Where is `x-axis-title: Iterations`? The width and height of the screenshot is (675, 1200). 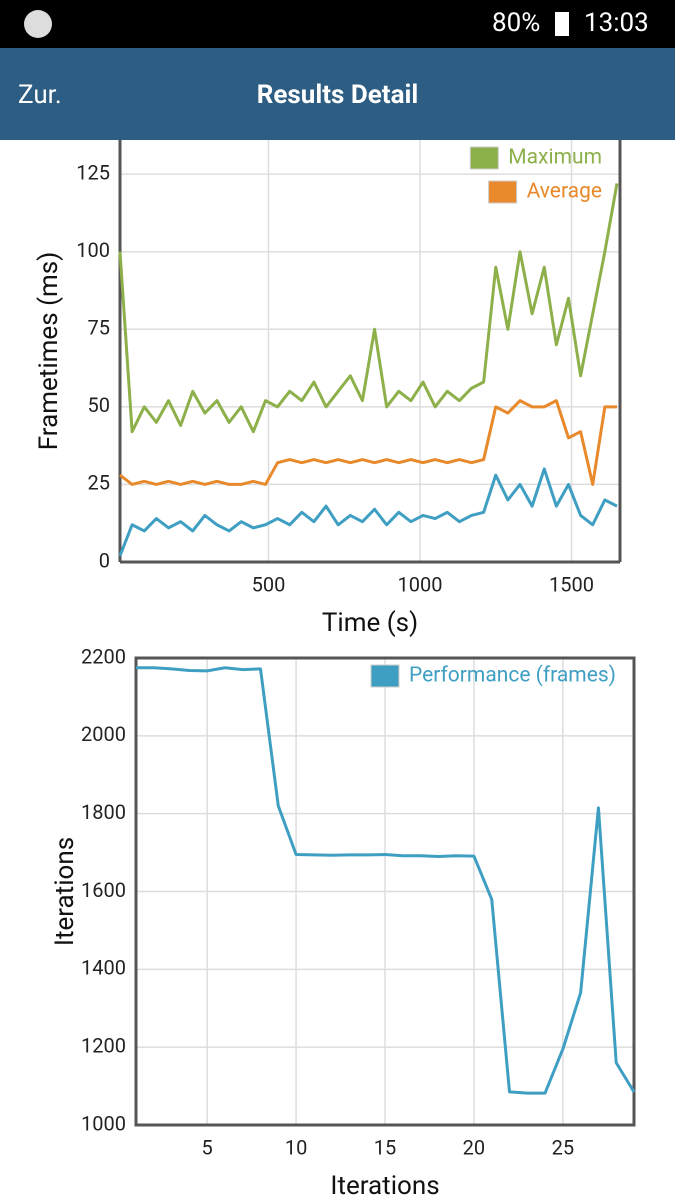 x-axis-title: Iterations is located at coordinates (384, 1185).